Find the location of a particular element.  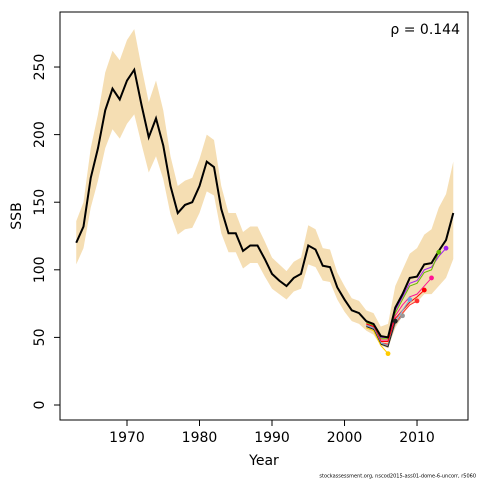

annotation: ρ = 0.144 is located at coordinates (425, 30).